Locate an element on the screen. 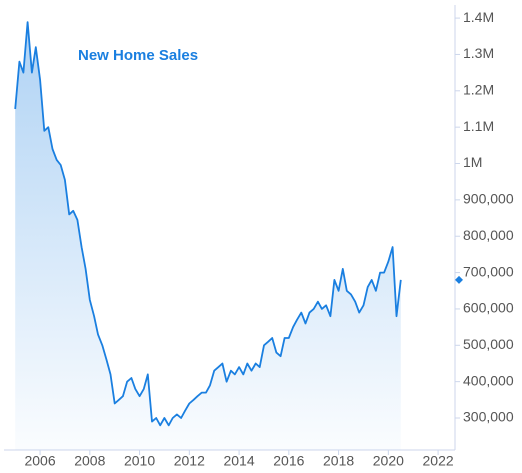  chart-title: New Home Sales is located at coordinates (138, 55).